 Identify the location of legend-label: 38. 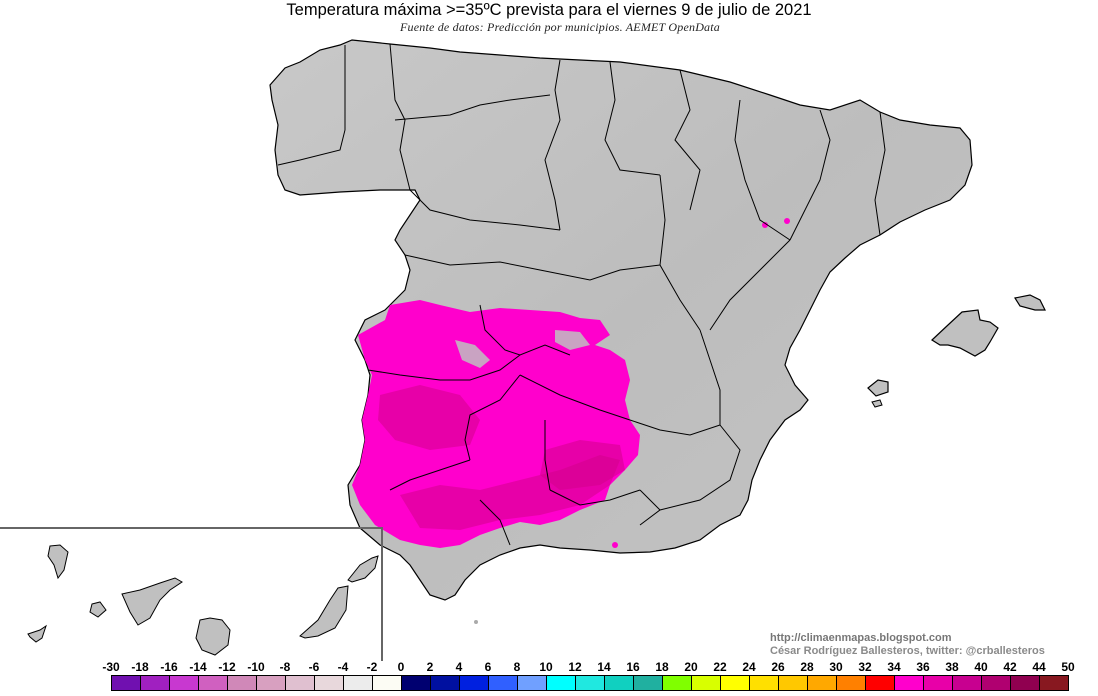
(952, 667).